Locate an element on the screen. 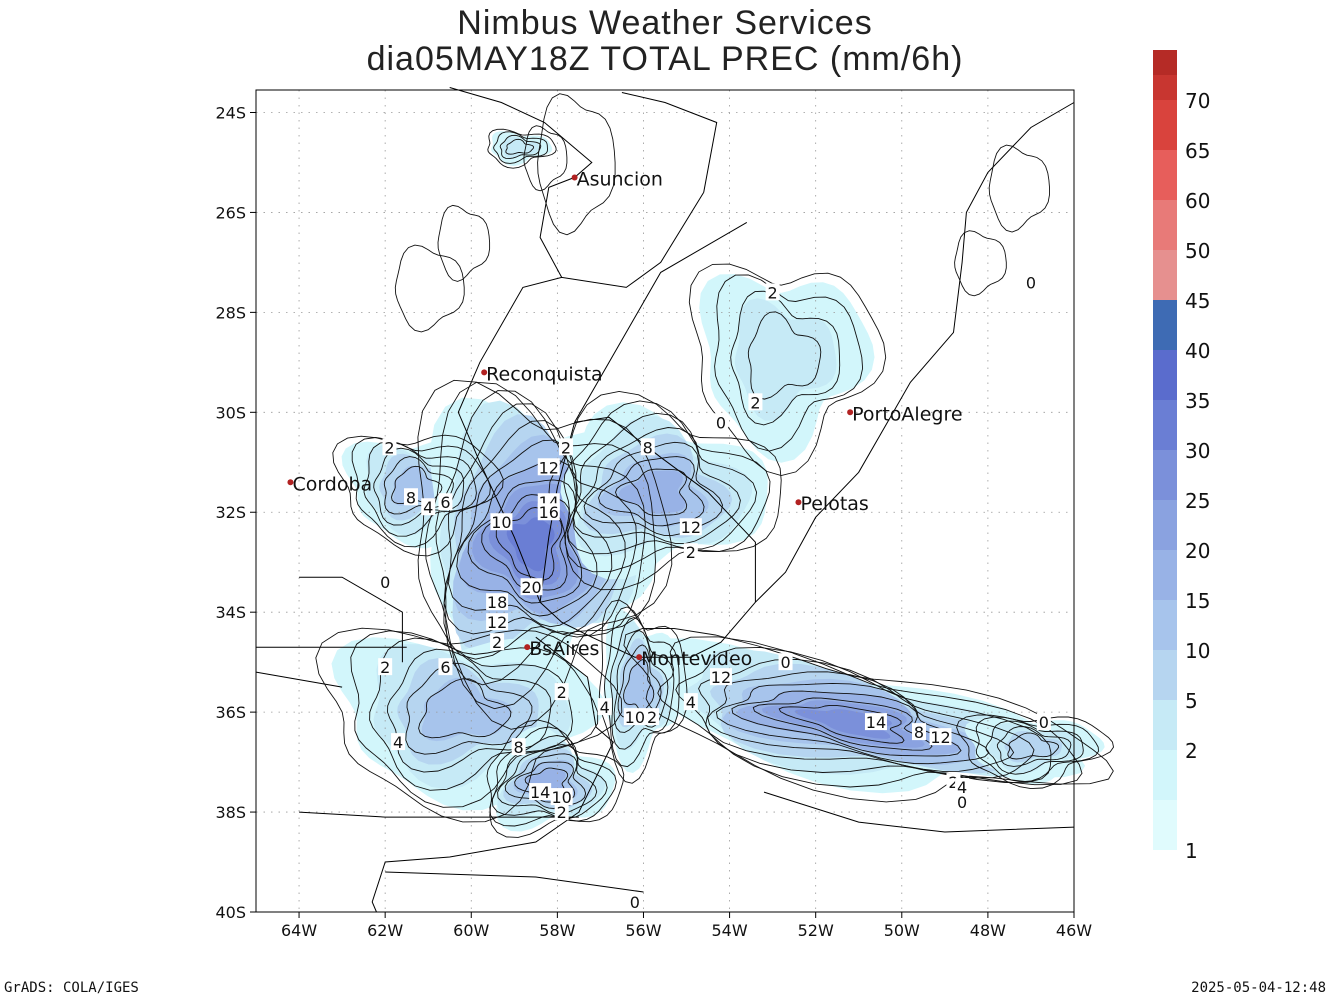 The image size is (1330, 1000). lon-label: 52W is located at coordinates (816, 930).